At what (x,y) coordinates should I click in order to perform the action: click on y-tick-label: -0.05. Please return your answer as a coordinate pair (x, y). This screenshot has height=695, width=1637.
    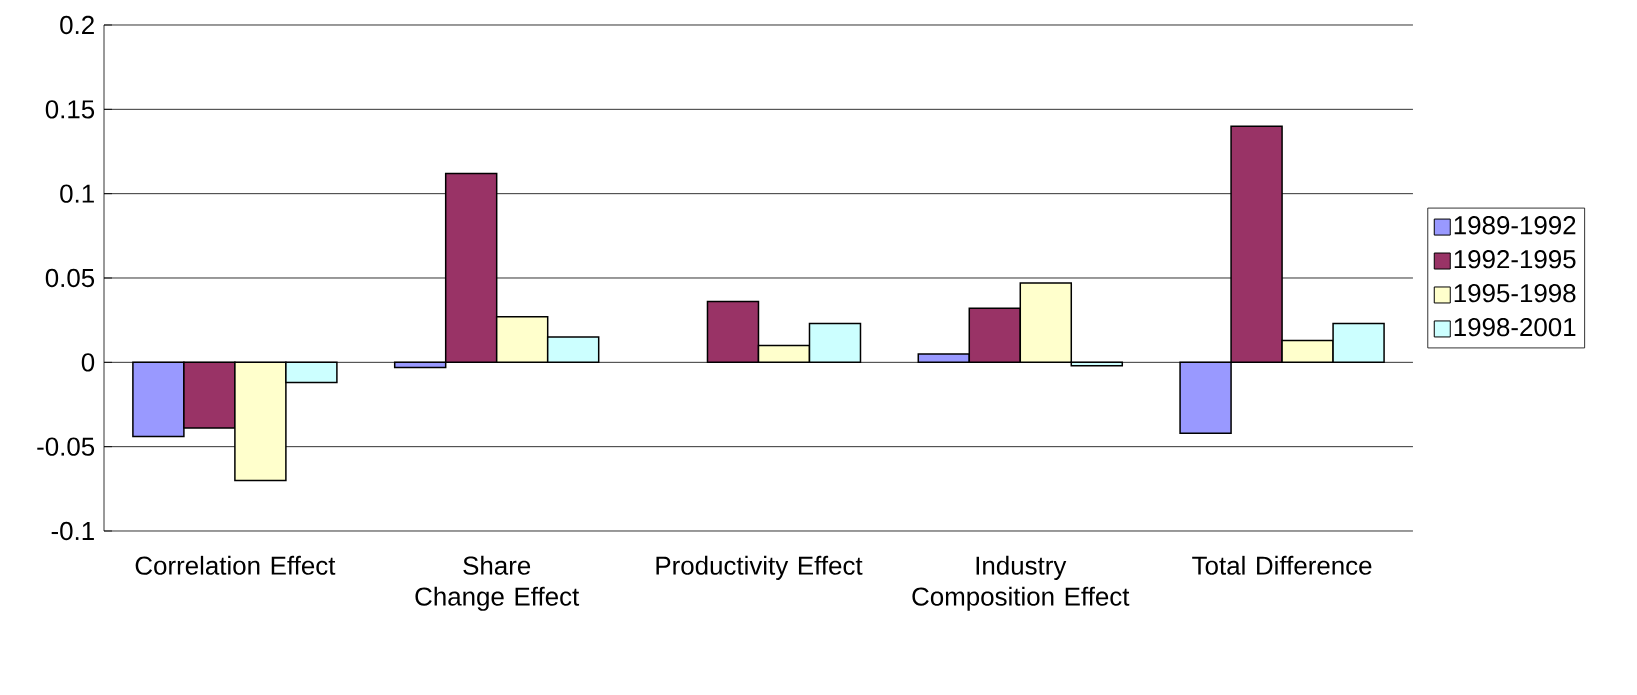
    Looking at the image, I should click on (66, 446).